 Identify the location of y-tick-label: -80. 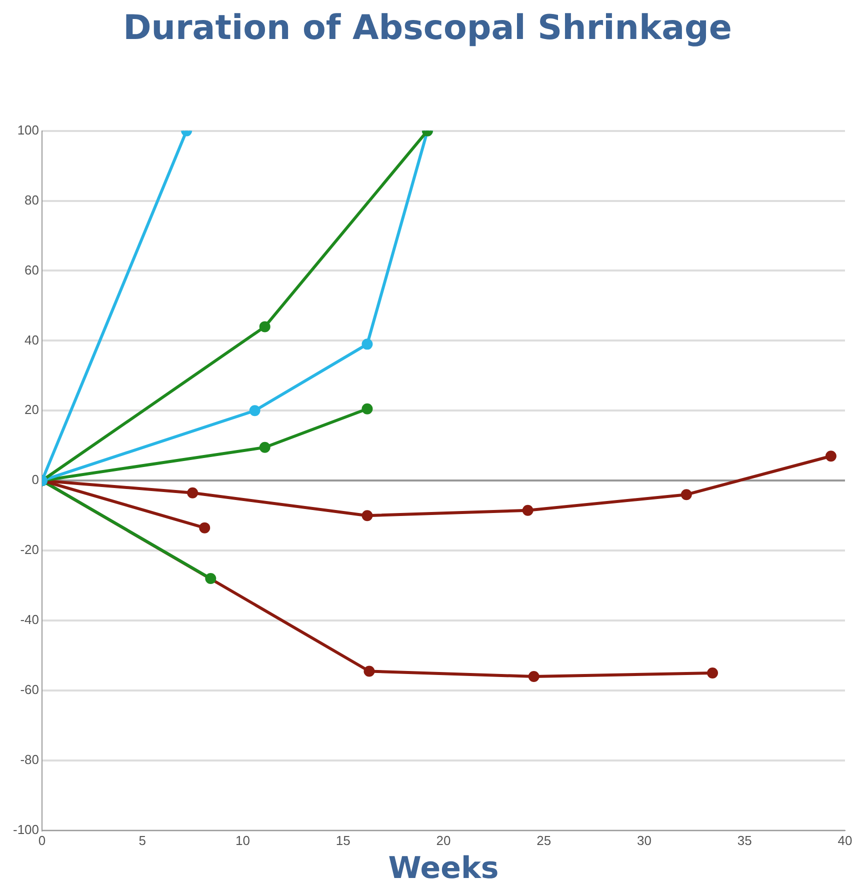
(30, 760).